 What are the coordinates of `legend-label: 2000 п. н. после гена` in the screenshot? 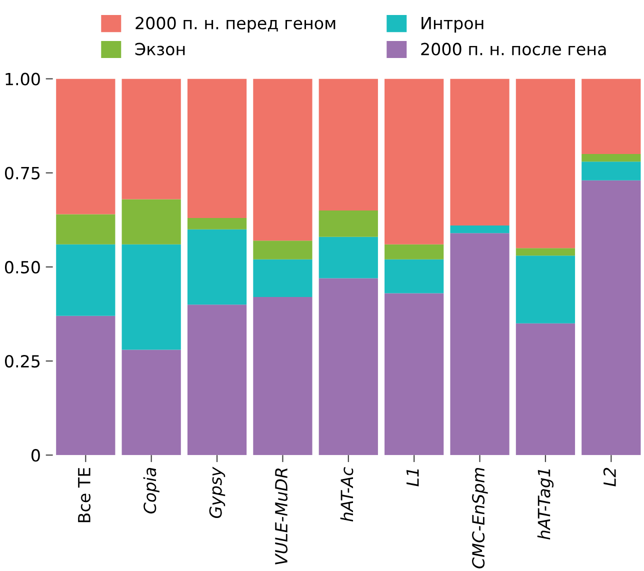 It's located at (513, 49).